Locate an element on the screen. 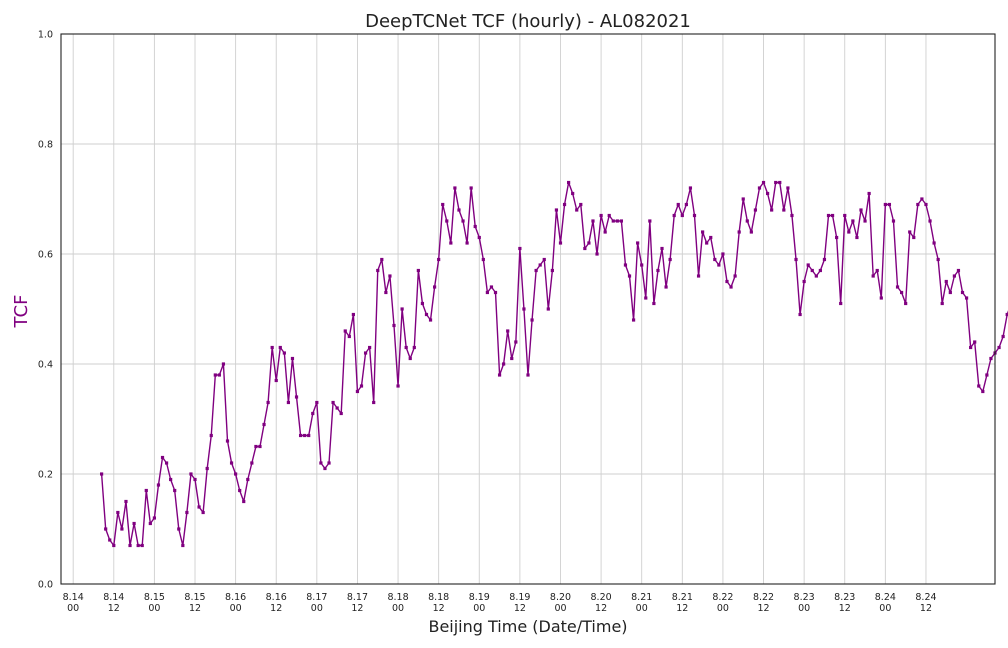 Image resolution: width=1008 pixels, height=648 pixels. x-tick-label-date: 8.20 is located at coordinates (601, 597).